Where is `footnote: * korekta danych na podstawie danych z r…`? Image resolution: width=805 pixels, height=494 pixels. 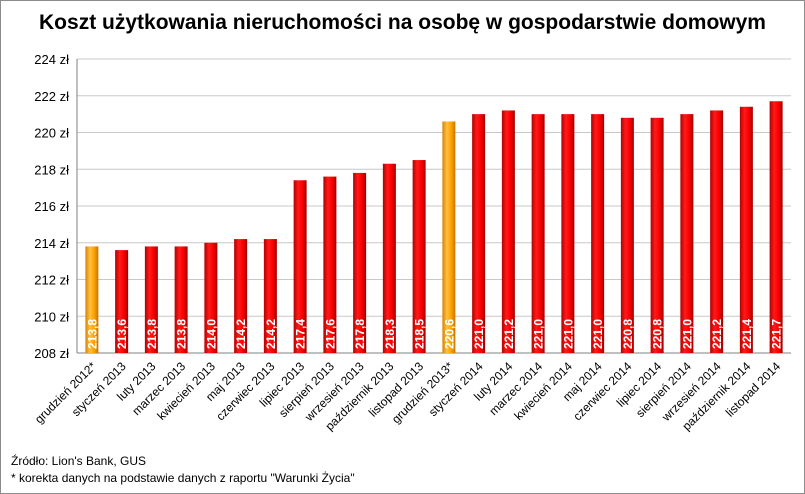
footnote: * korekta danych na podstawie danych z r… is located at coordinates (183, 478).